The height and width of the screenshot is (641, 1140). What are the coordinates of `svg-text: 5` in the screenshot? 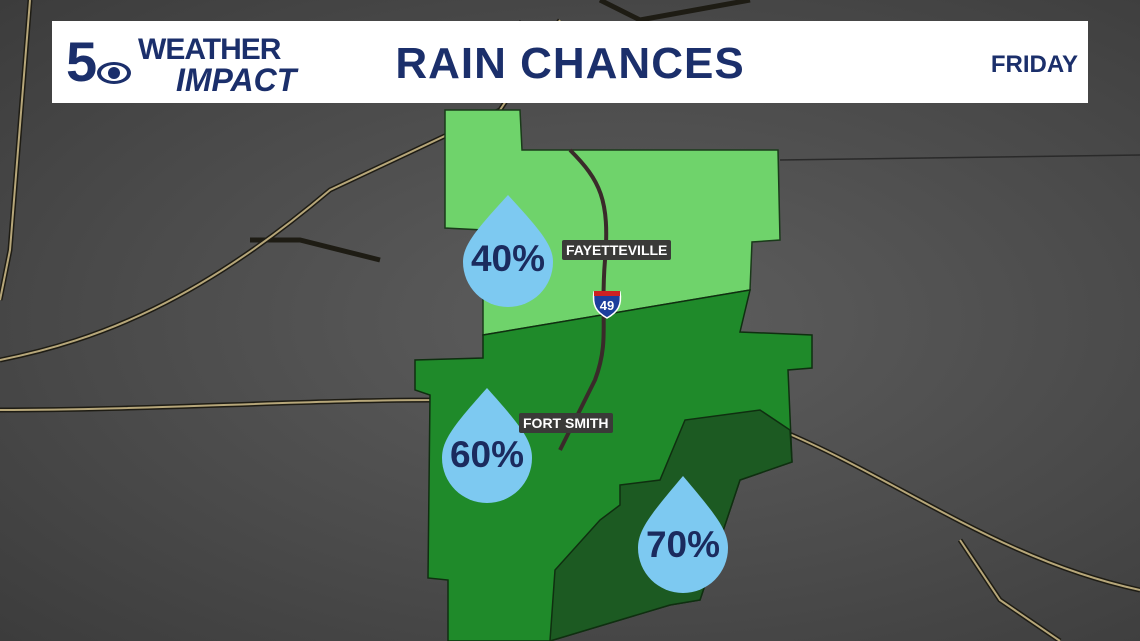 It's located at (81, 61).